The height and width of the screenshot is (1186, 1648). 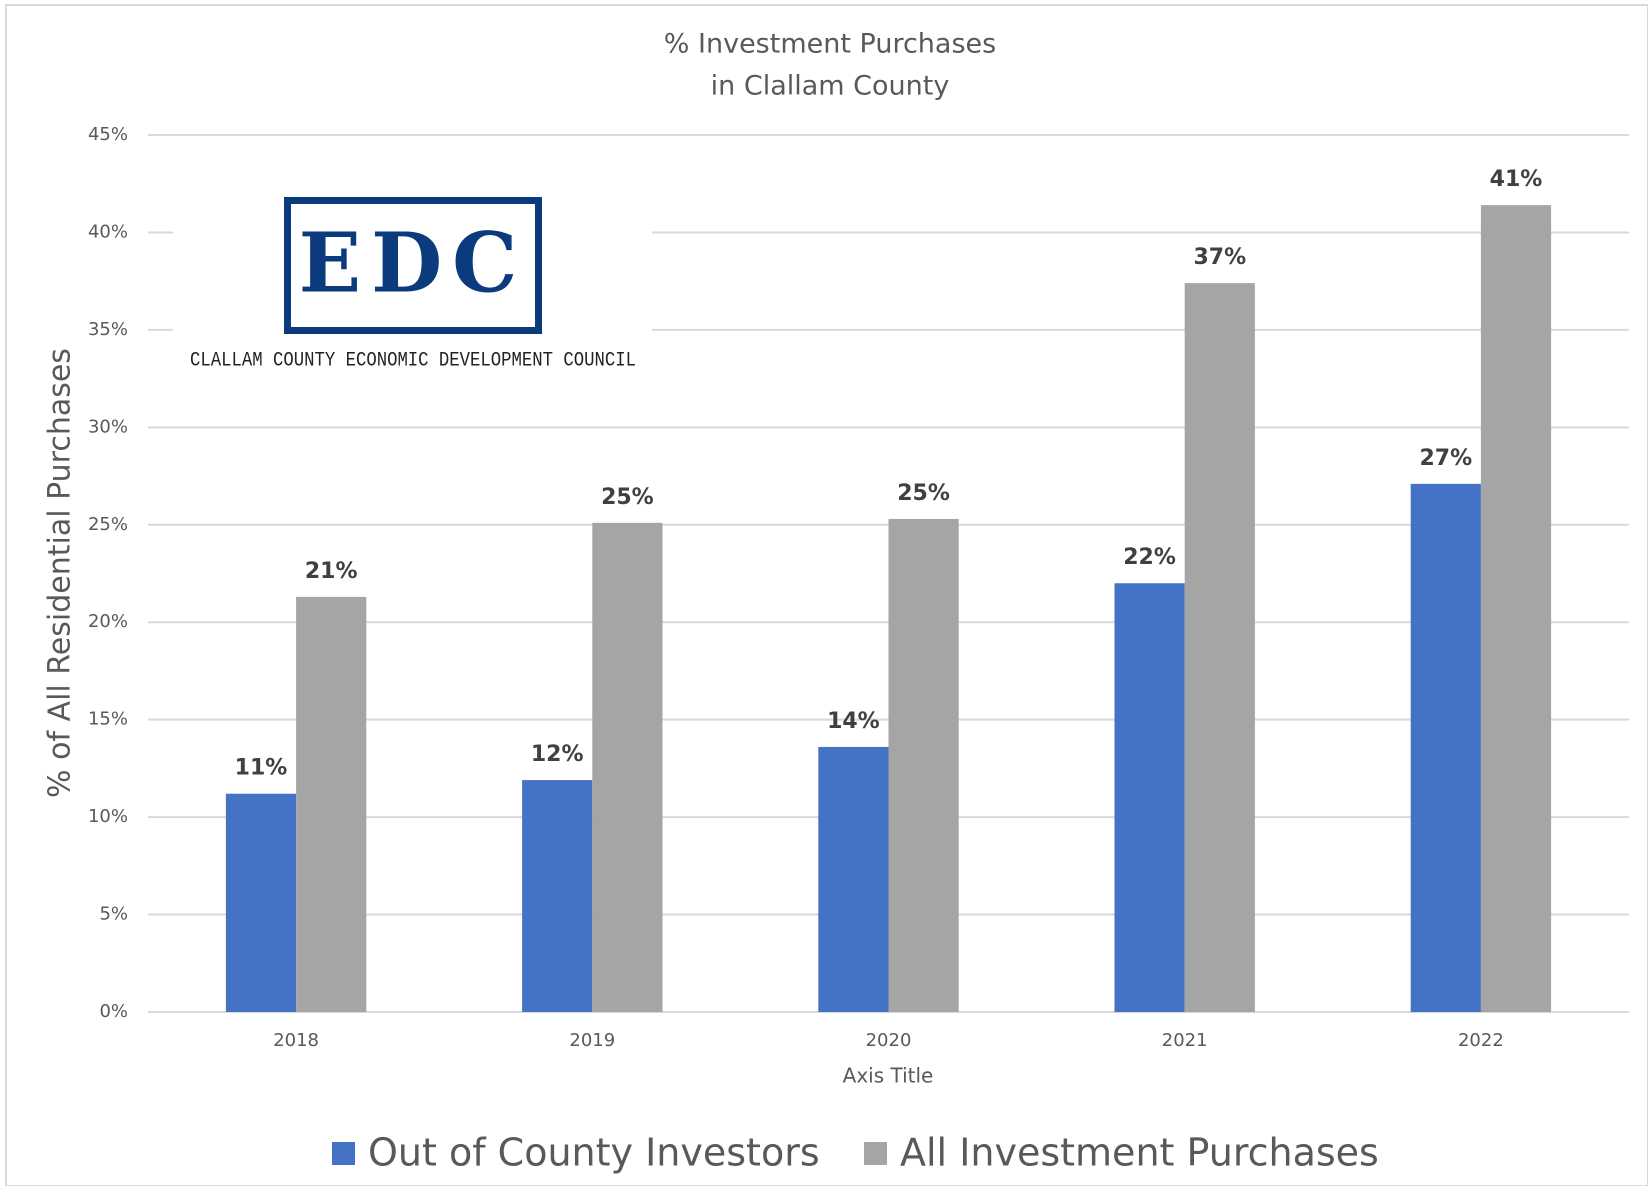 I want to click on y-tick-label: 25%, so click(x=108, y=524).